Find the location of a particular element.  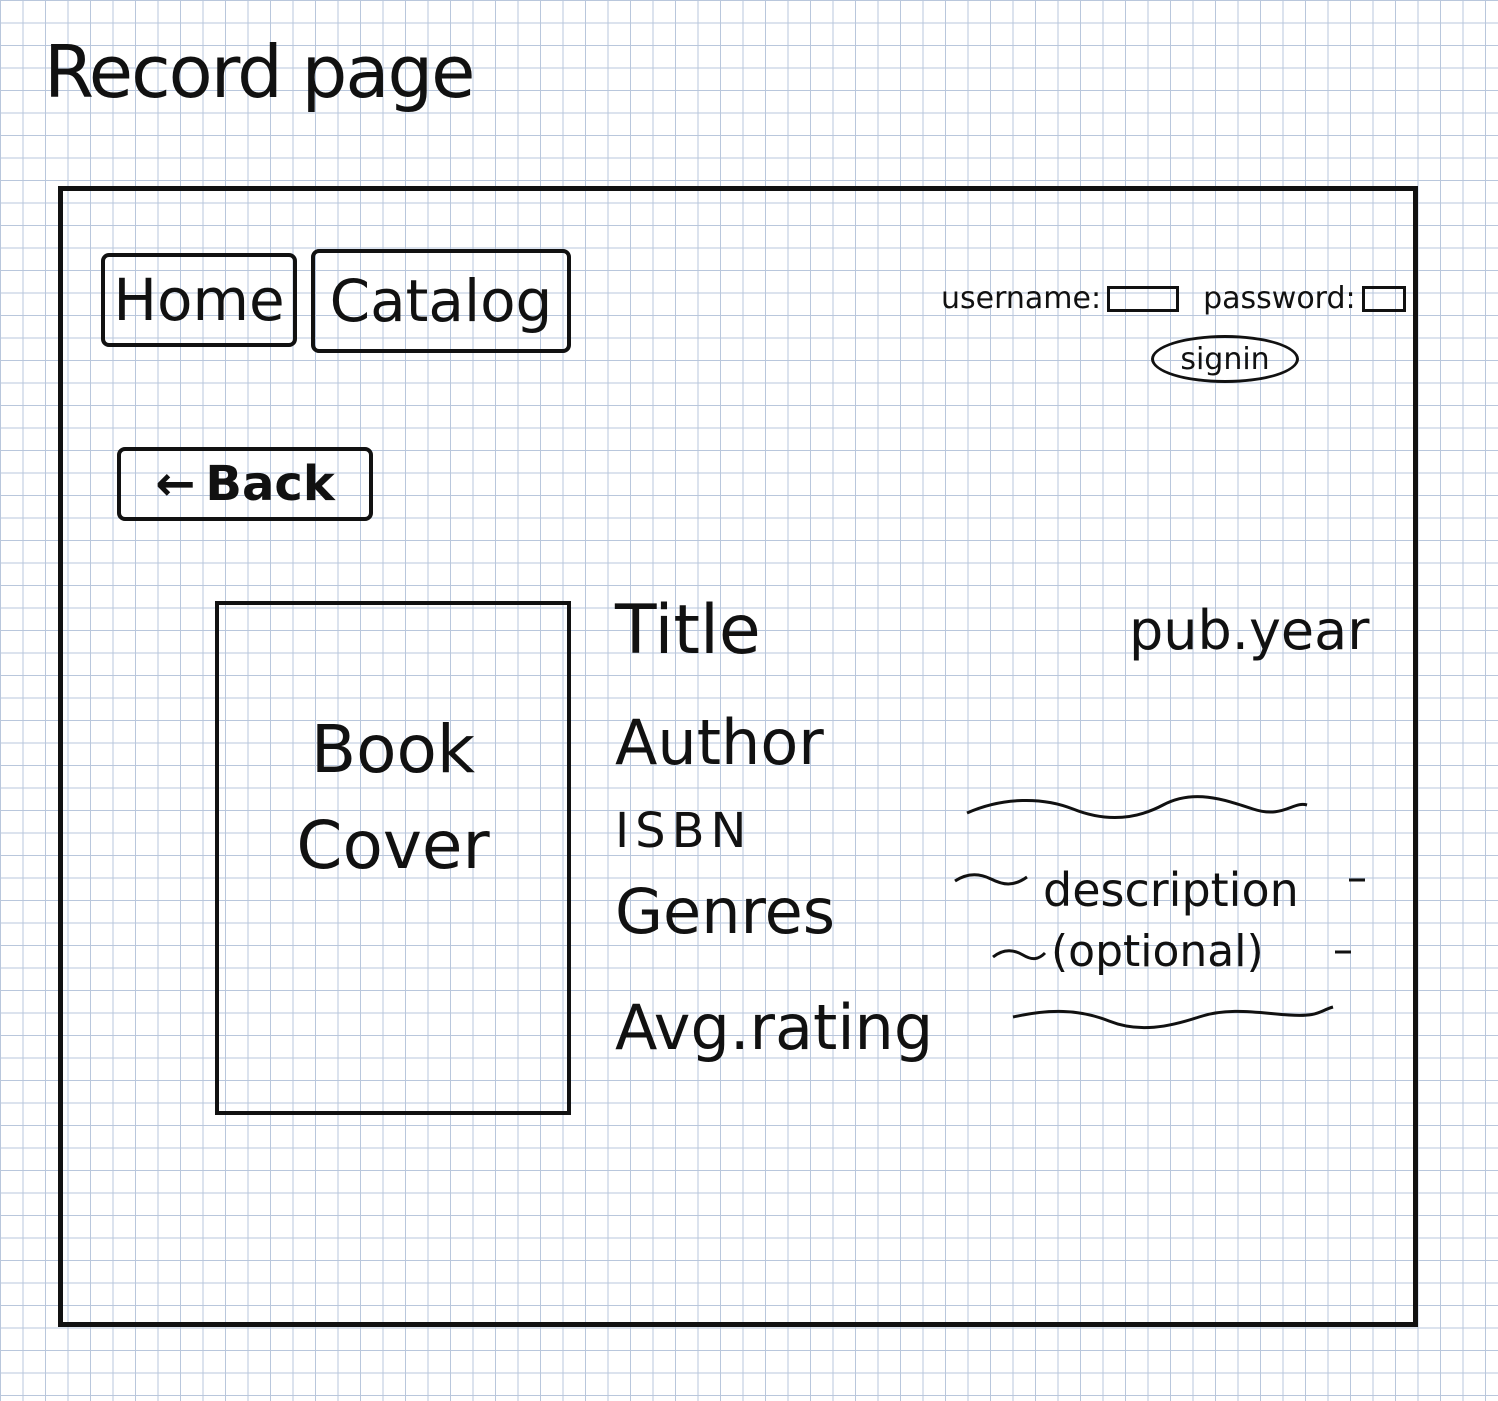

description-squiggle-left is located at coordinates (991, 879).